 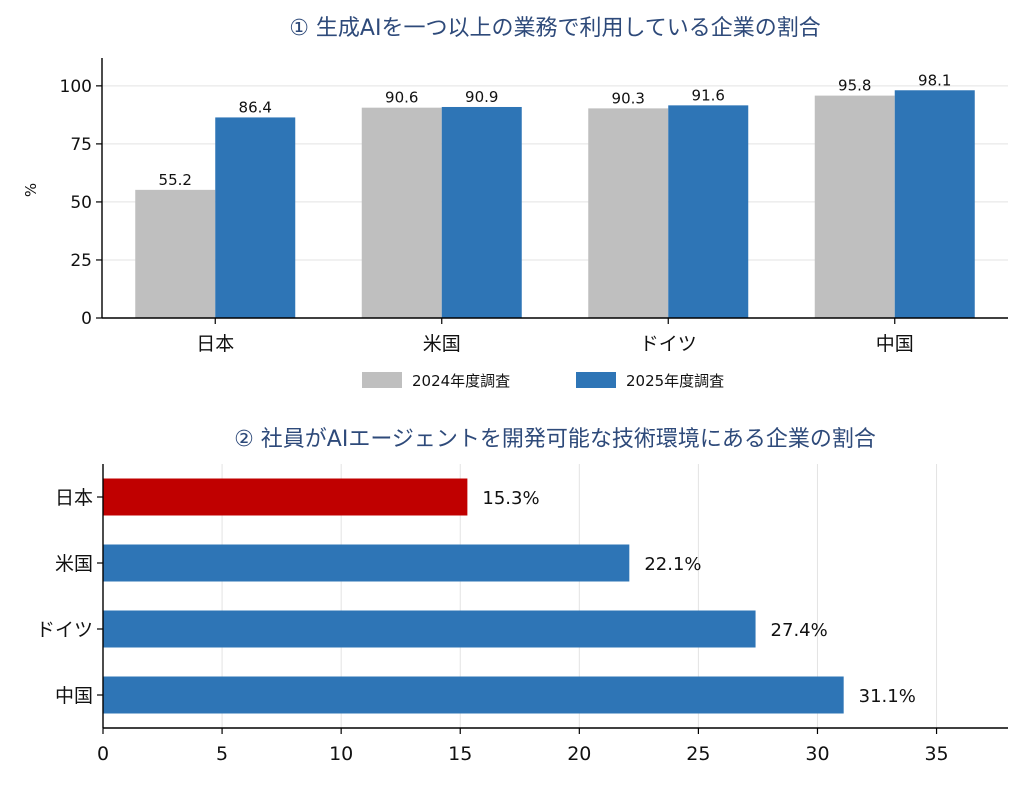 I want to click on chart-1-legend-label: 2024年度調査, so click(x=461, y=381).